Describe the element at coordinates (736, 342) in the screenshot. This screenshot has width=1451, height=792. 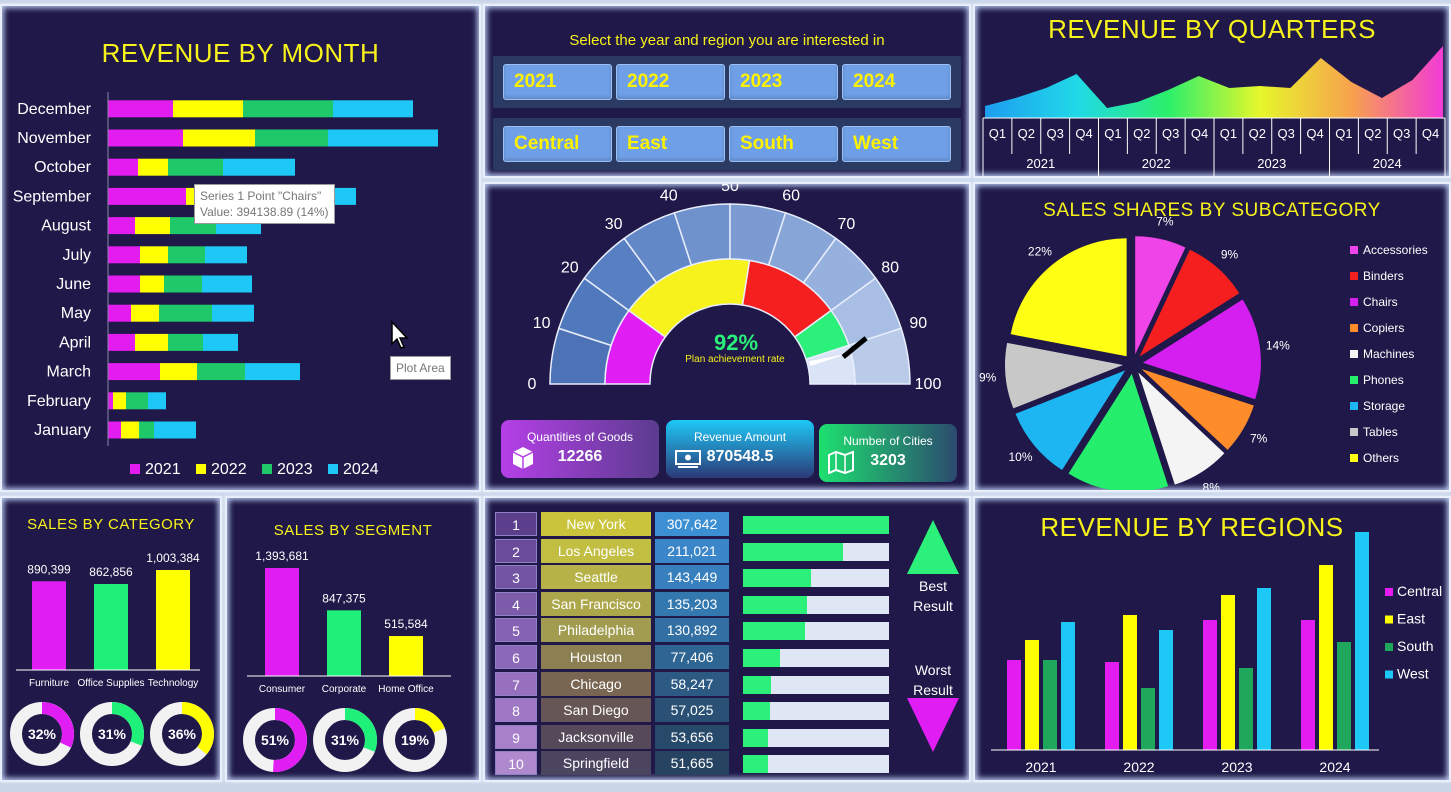
I see `gauge-value: 92%` at that location.